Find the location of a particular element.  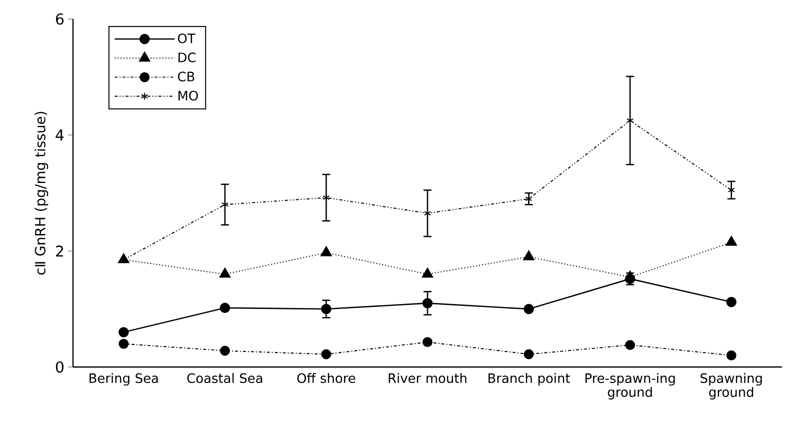

x-tick-label: Pre-spawn-ing ground is located at coordinates (630, 386).